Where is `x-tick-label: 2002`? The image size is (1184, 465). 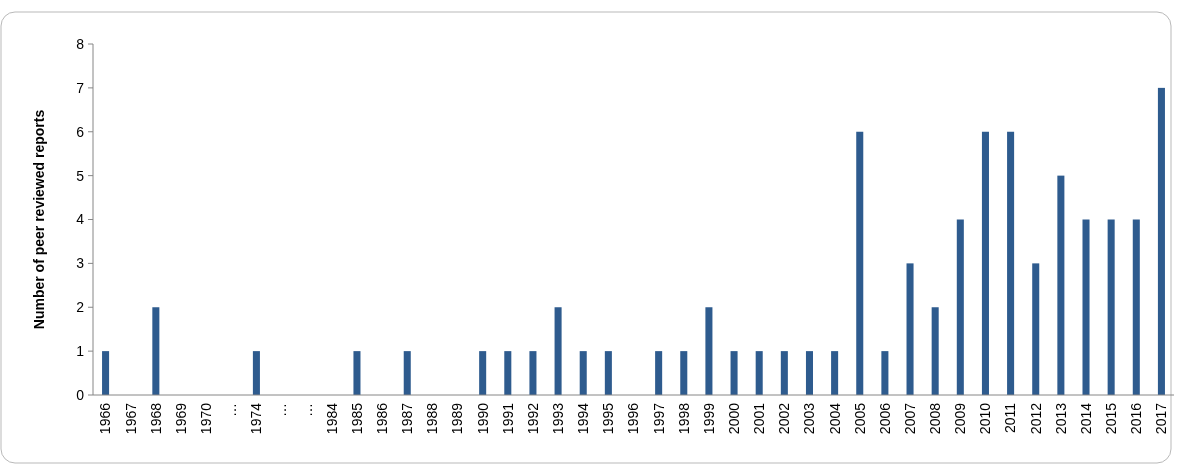 x-tick-label: 2002 is located at coordinates (784, 418).